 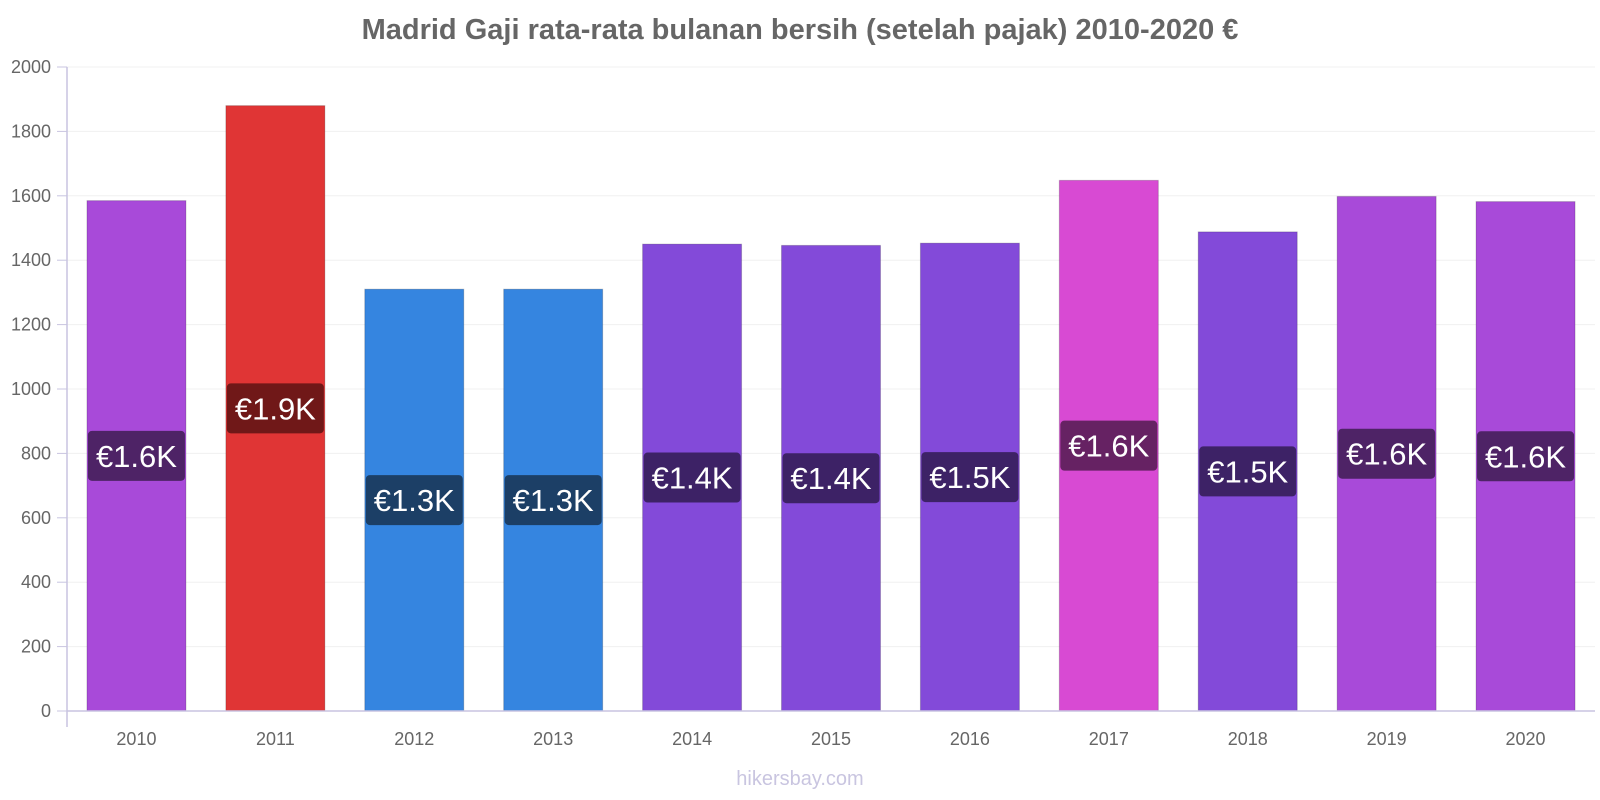 What do you see at coordinates (31, 67) in the screenshot?
I see `y-tick-label: 2000` at bounding box center [31, 67].